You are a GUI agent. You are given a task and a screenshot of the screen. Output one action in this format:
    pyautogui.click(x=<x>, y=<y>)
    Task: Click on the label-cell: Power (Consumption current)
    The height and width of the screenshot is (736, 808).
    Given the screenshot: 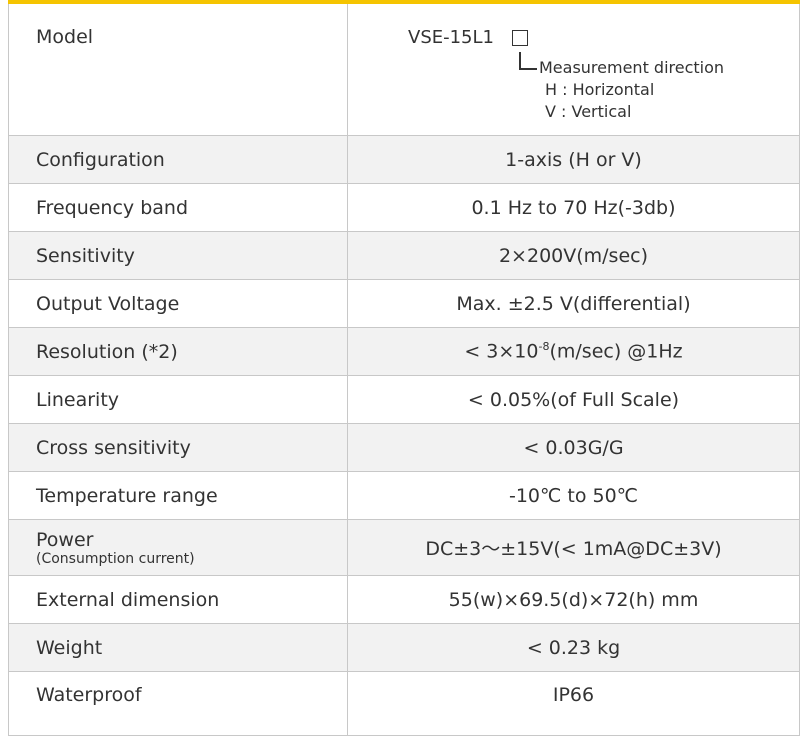 What is the action you would take?
    pyautogui.click(x=178, y=548)
    